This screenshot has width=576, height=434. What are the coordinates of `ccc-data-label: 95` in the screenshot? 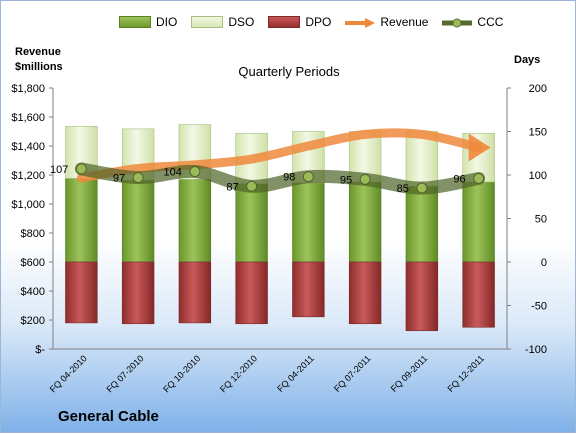 It's located at (346, 180).